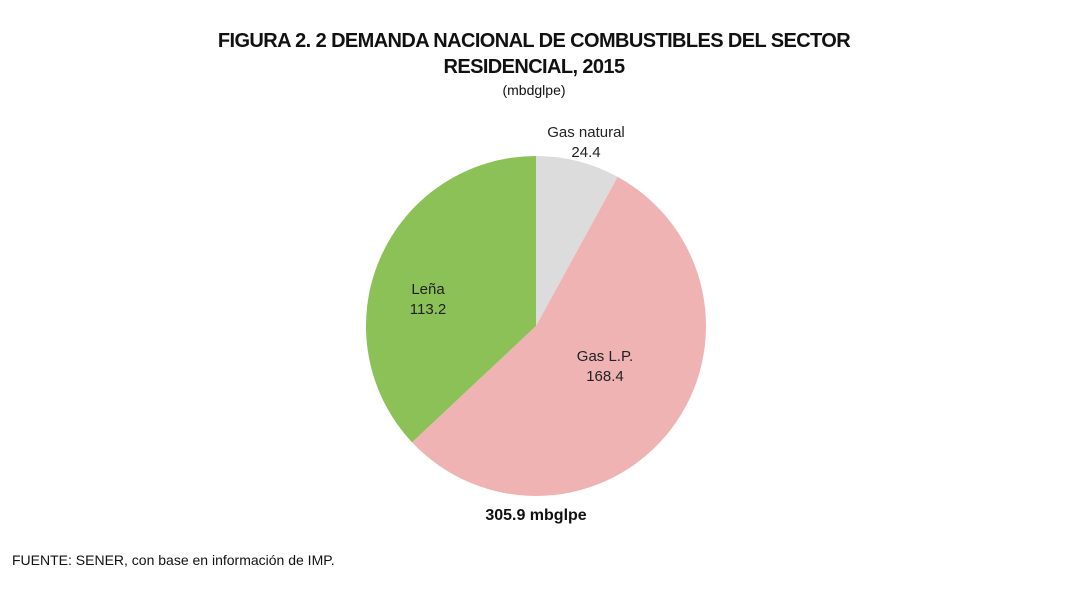 The image size is (1068, 604). I want to click on slice-value: 168.4, so click(605, 376).